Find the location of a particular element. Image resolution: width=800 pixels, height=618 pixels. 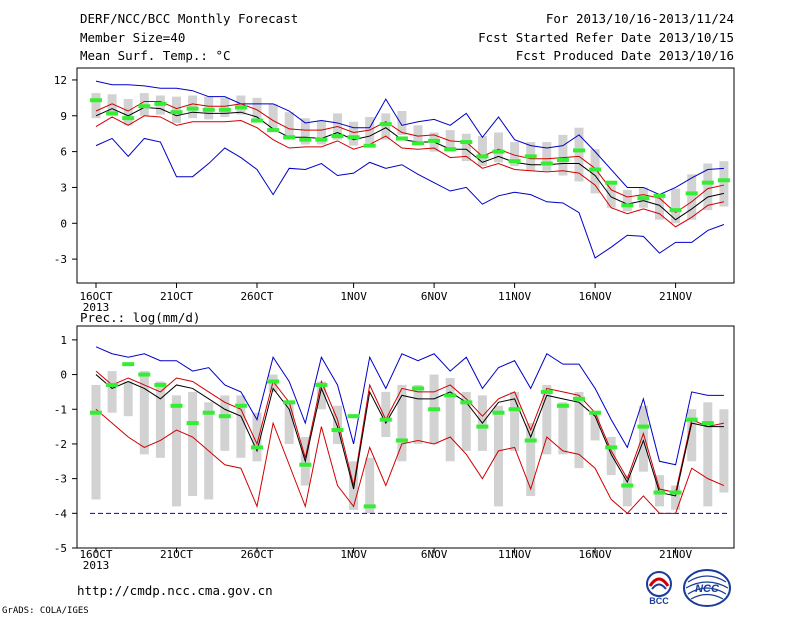

temp-inner-low-line is located at coordinates (410, 171).